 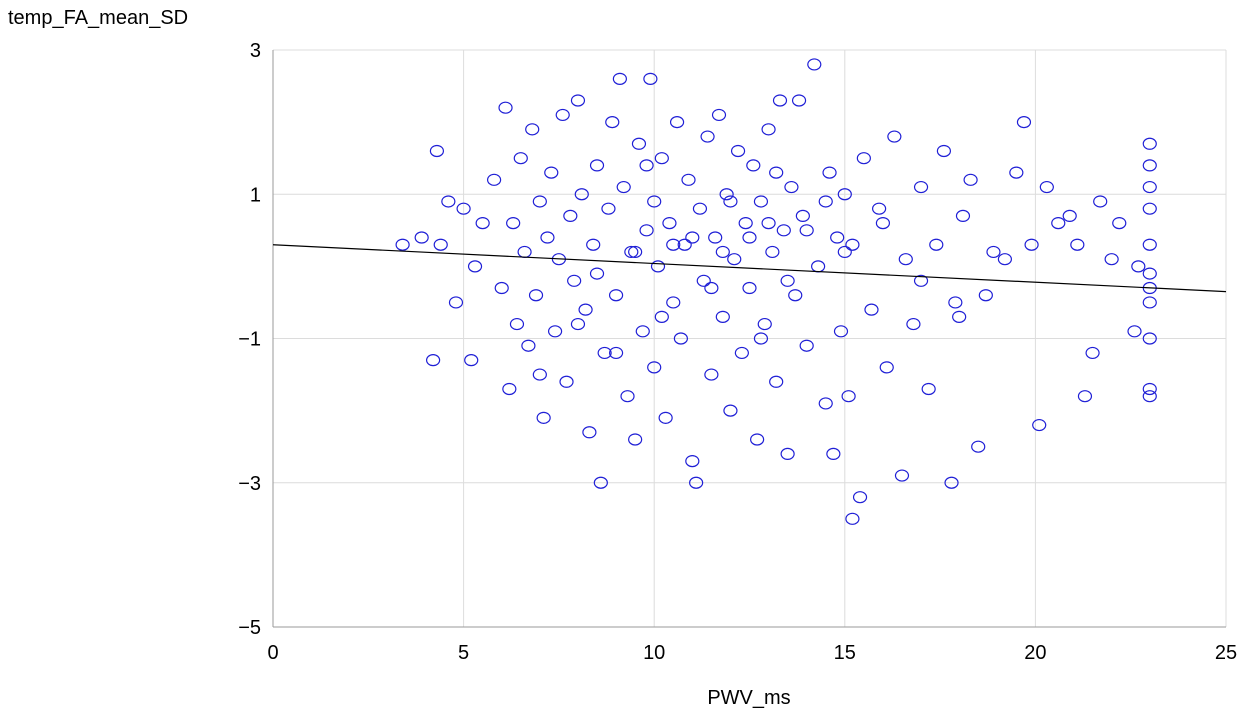 What do you see at coordinates (463, 653) in the screenshot?
I see `x-tick-label: 5` at bounding box center [463, 653].